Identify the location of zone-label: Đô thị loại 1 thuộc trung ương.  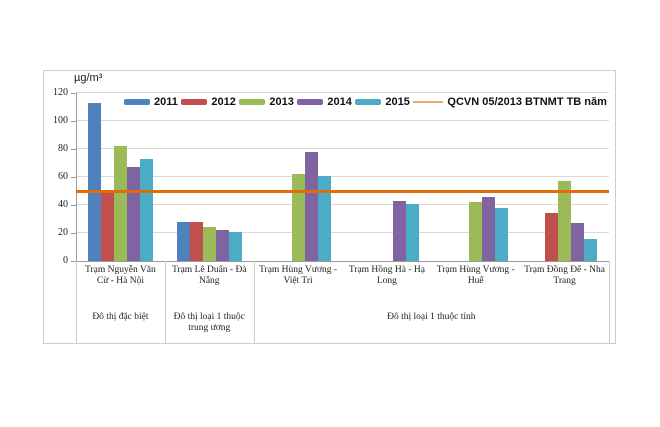
(209, 322).